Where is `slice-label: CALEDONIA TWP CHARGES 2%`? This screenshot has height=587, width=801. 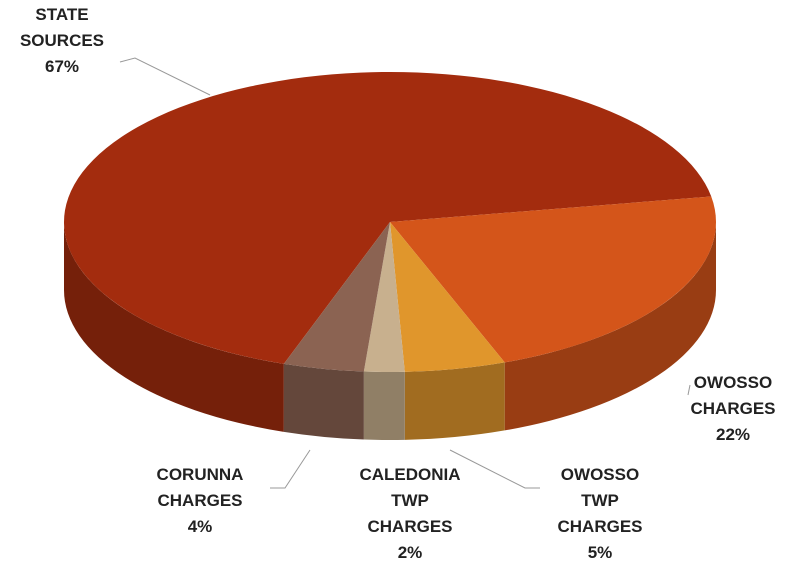 slice-label: CALEDONIA TWP CHARGES 2% is located at coordinates (410, 514).